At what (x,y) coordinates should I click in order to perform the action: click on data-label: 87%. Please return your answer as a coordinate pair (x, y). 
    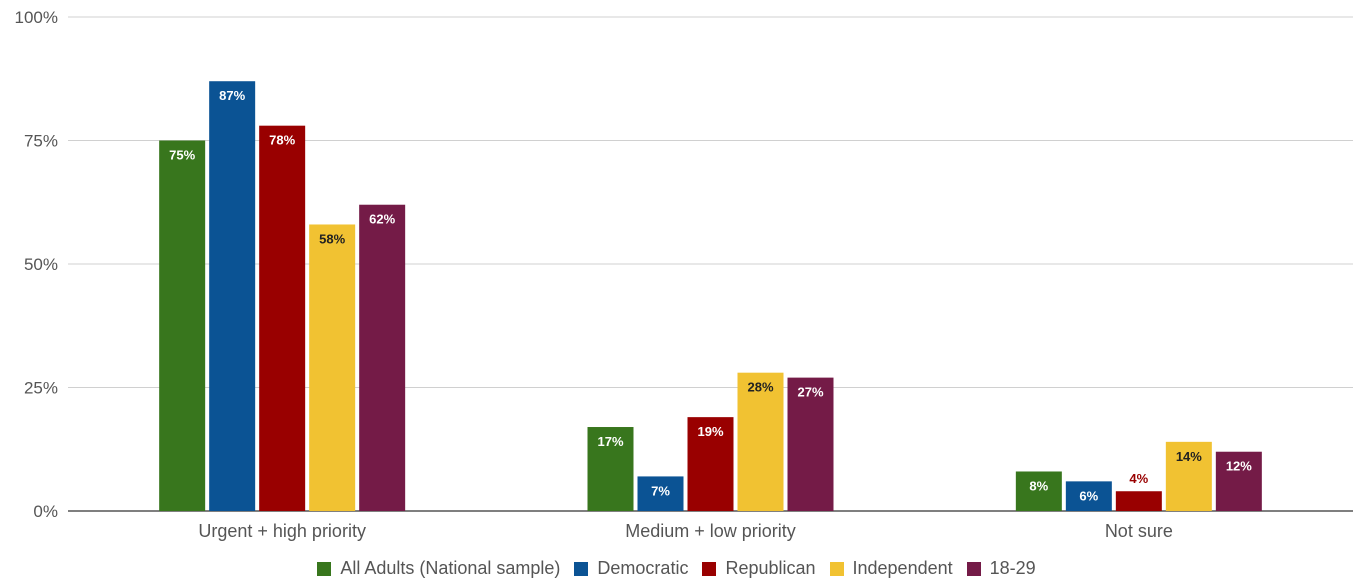
    Looking at the image, I should click on (232, 95).